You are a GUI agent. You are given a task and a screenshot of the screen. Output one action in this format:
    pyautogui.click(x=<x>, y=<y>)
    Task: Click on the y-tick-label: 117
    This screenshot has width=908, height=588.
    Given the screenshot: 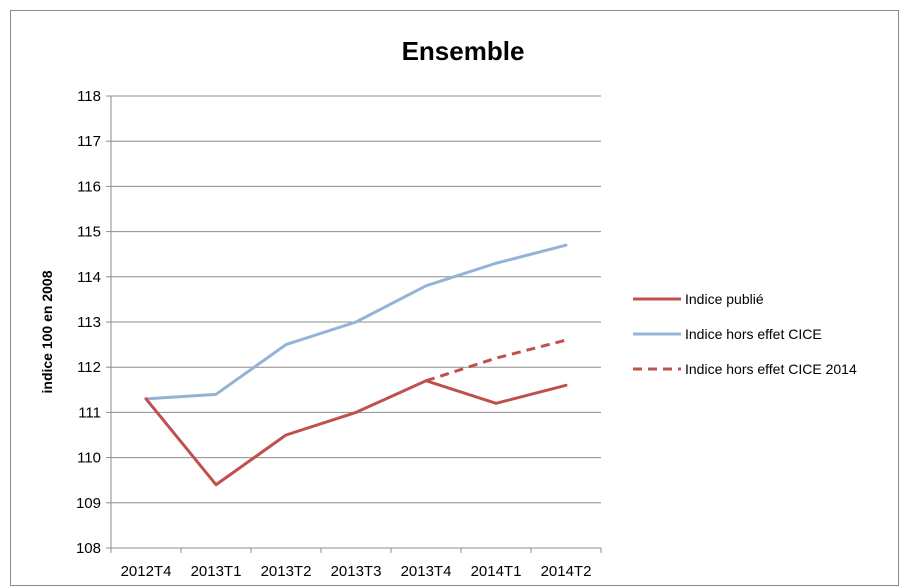 What is the action you would take?
    pyautogui.click(x=89, y=141)
    